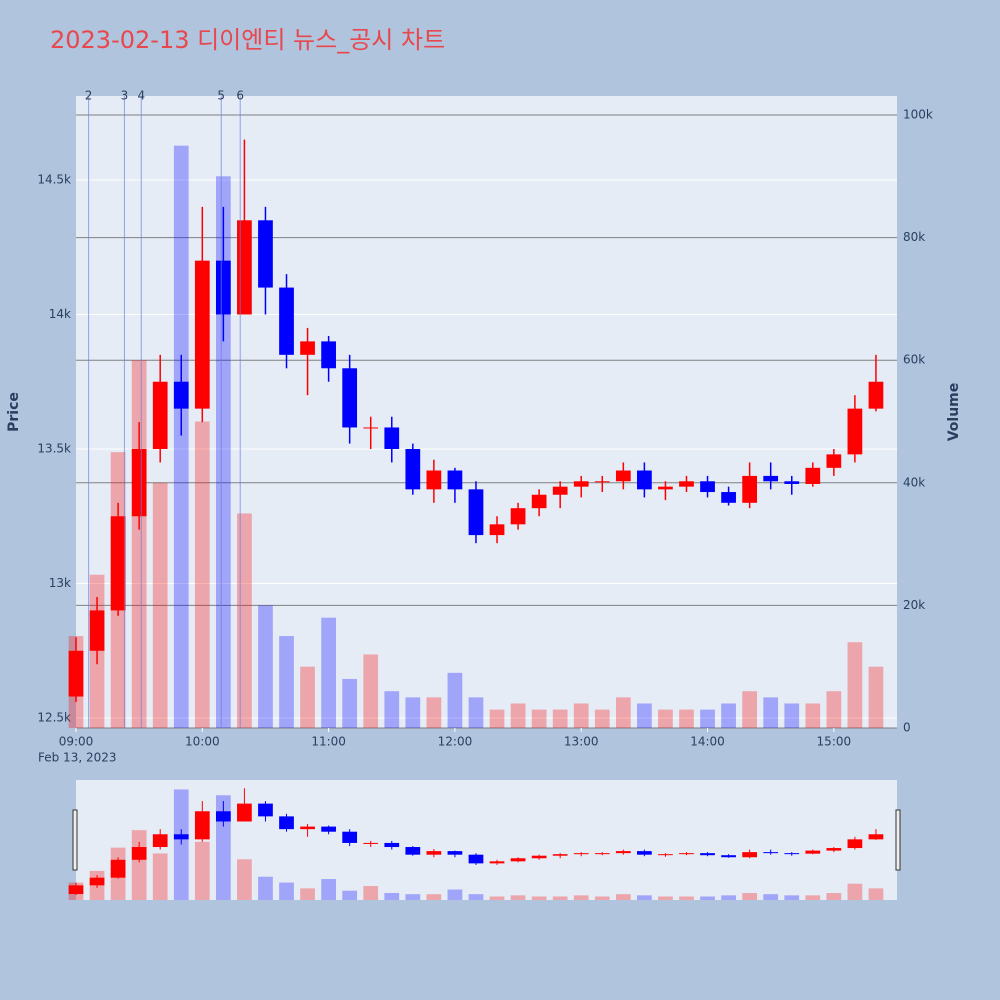  What do you see at coordinates (221, 96) in the screenshot?
I see `event-label: 5` at bounding box center [221, 96].